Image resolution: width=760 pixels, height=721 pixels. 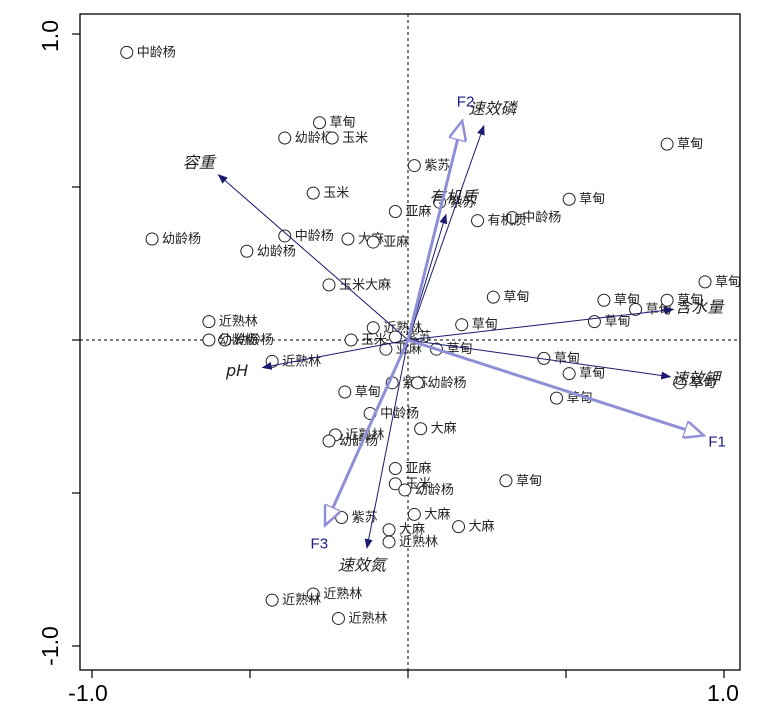 I want to click on factor-label-0: F1, so click(x=717, y=442).